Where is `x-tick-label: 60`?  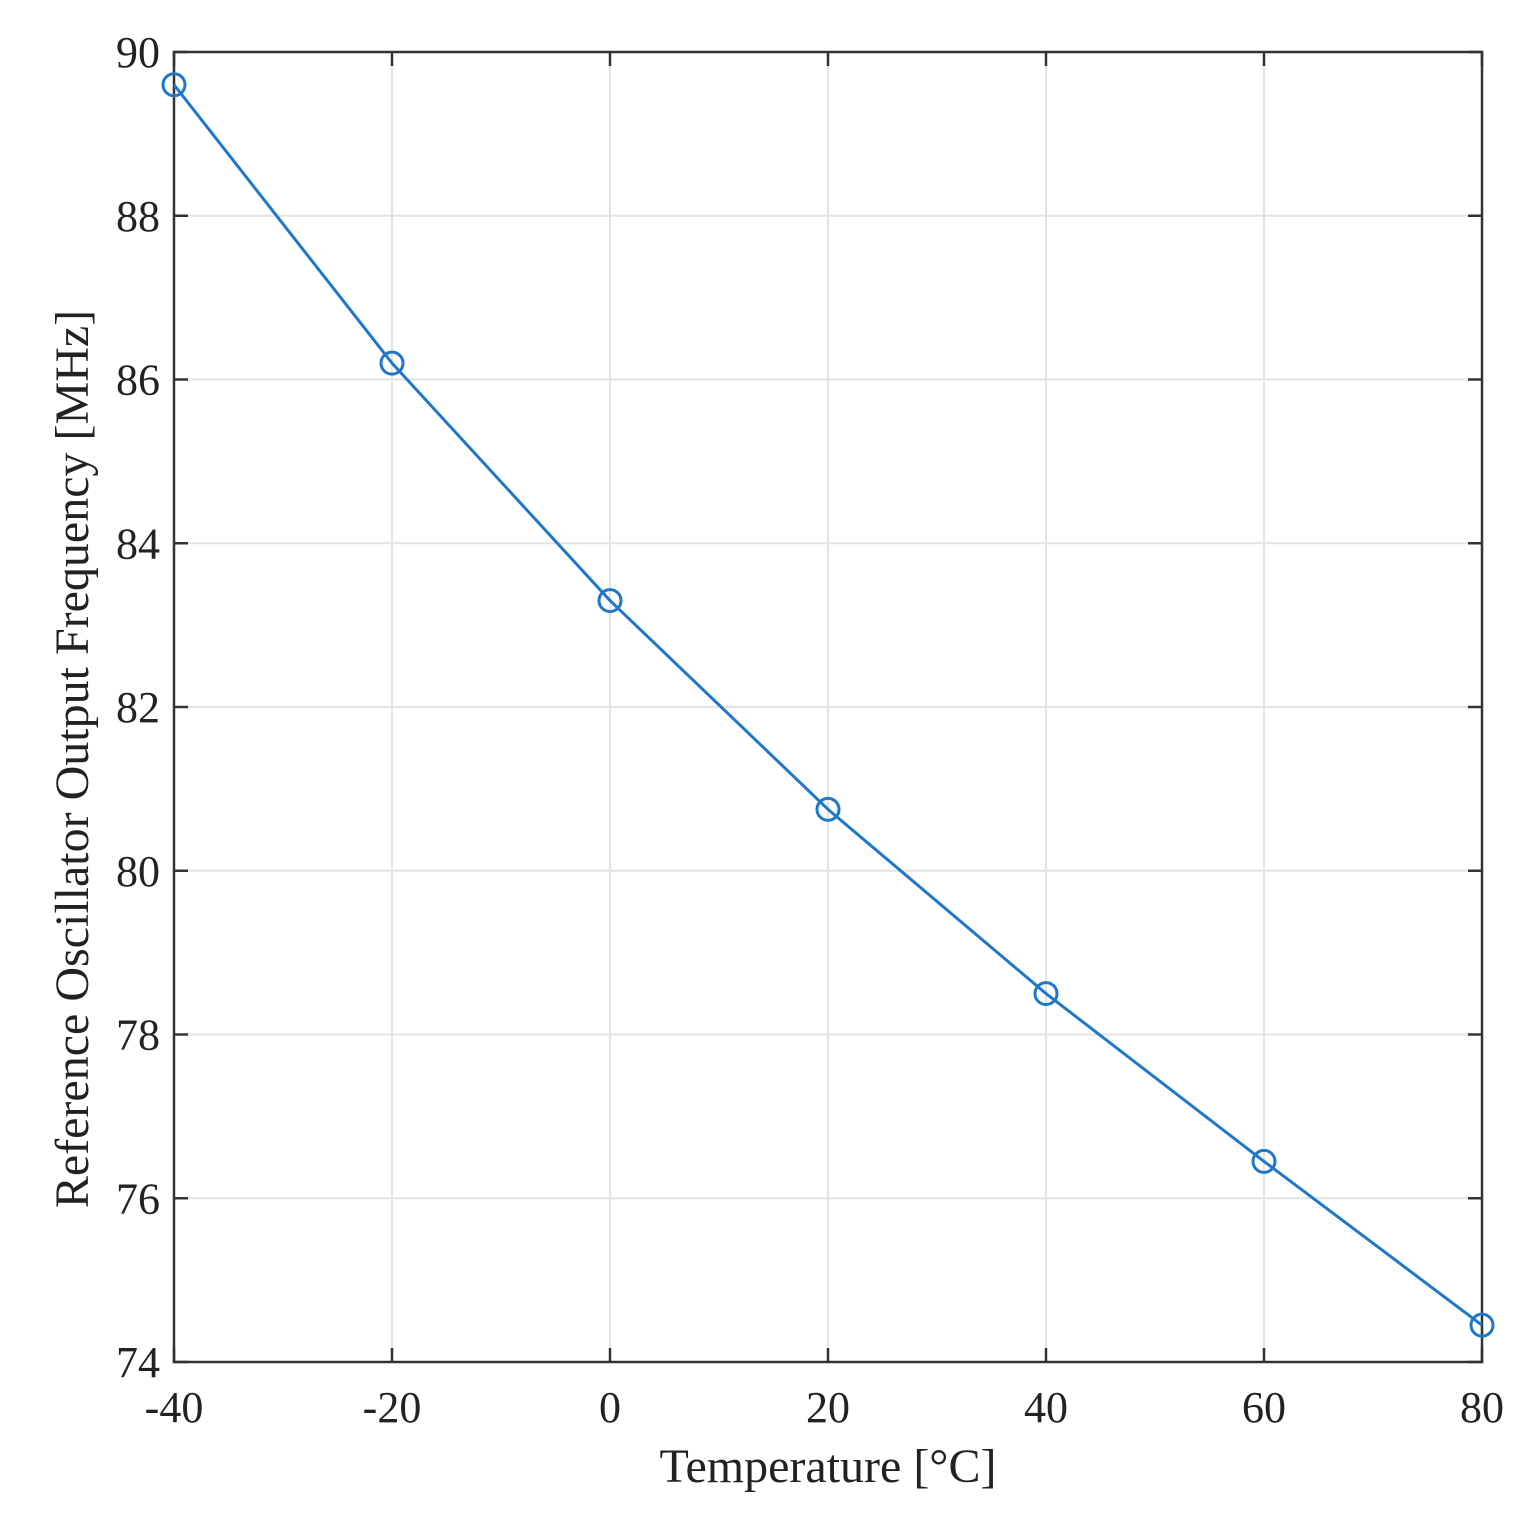 x-tick-label: 60 is located at coordinates (1264, 1407).